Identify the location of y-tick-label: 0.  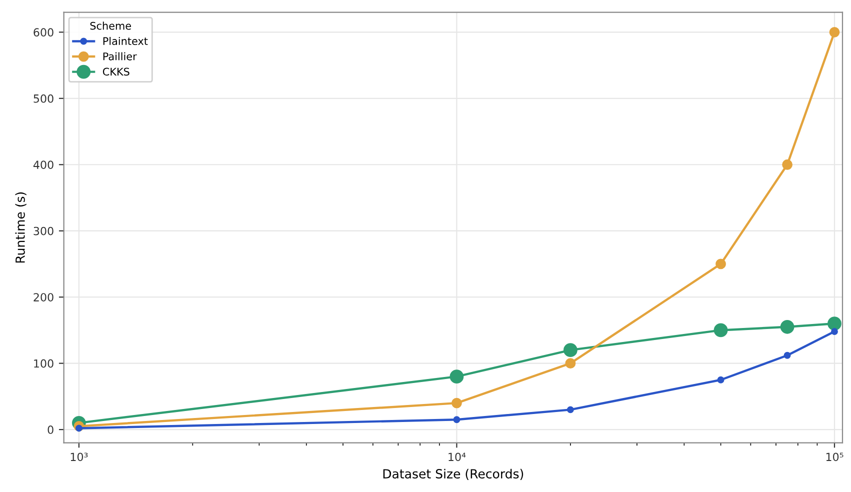
(51, 430).